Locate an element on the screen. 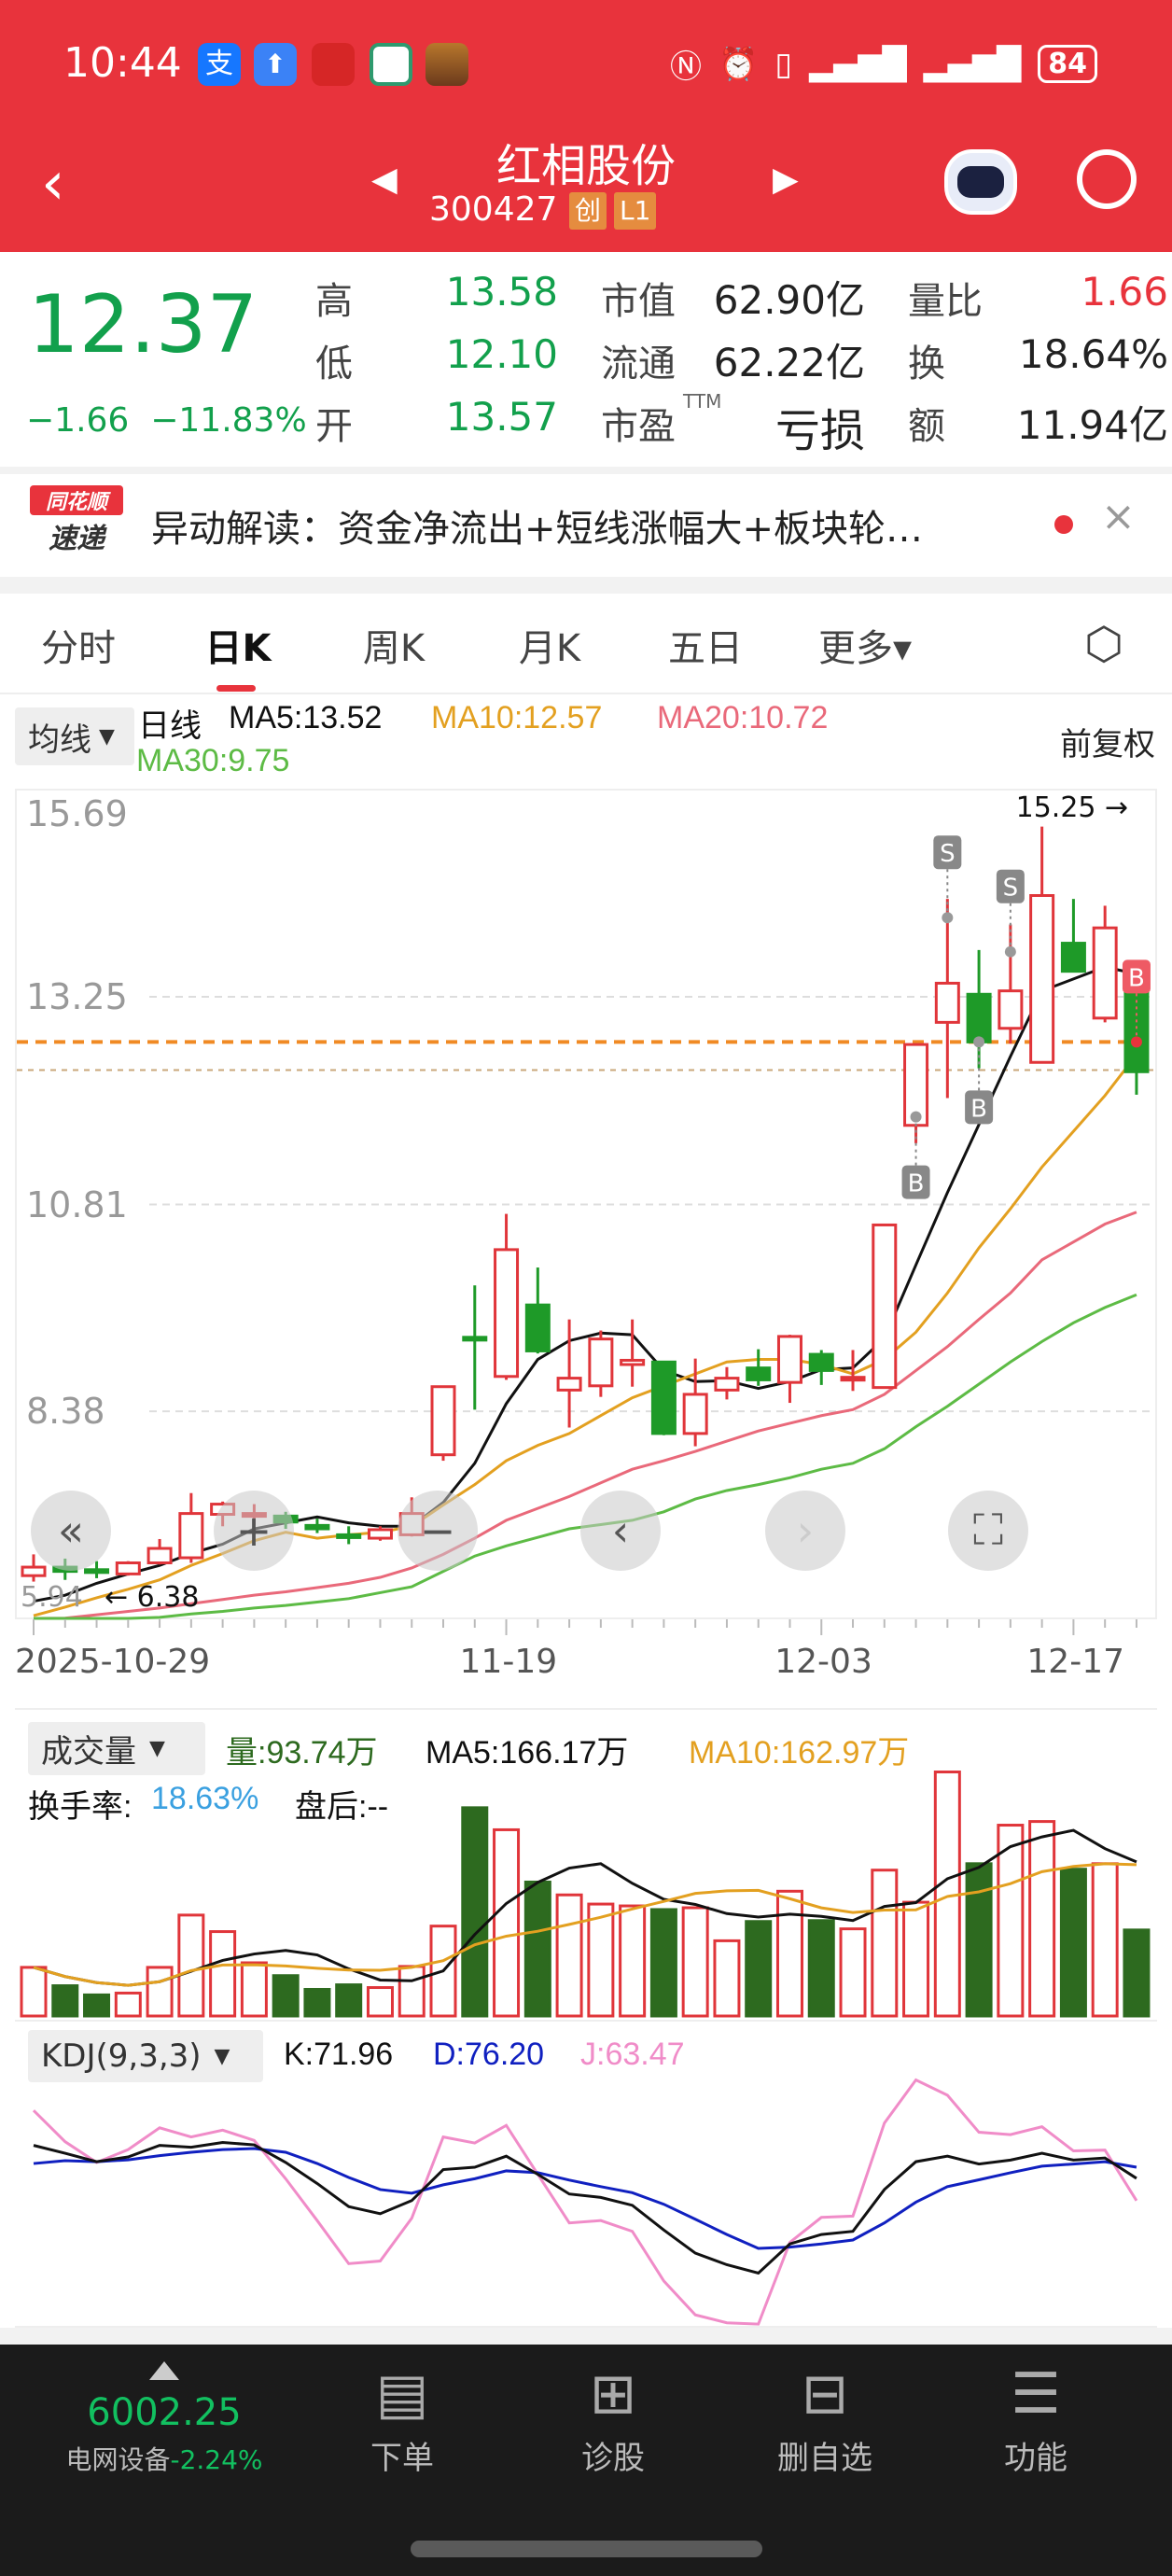 This screenshot has height=2576, width=1172. tab-indicator is located at coordinates (236, 688).